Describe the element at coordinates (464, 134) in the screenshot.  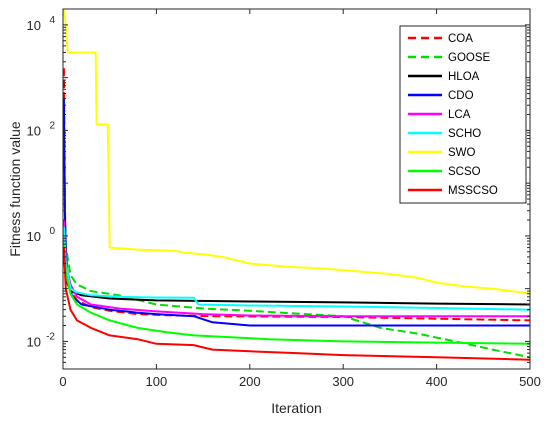
I see `legend-label-scho: SCHO` at that location.